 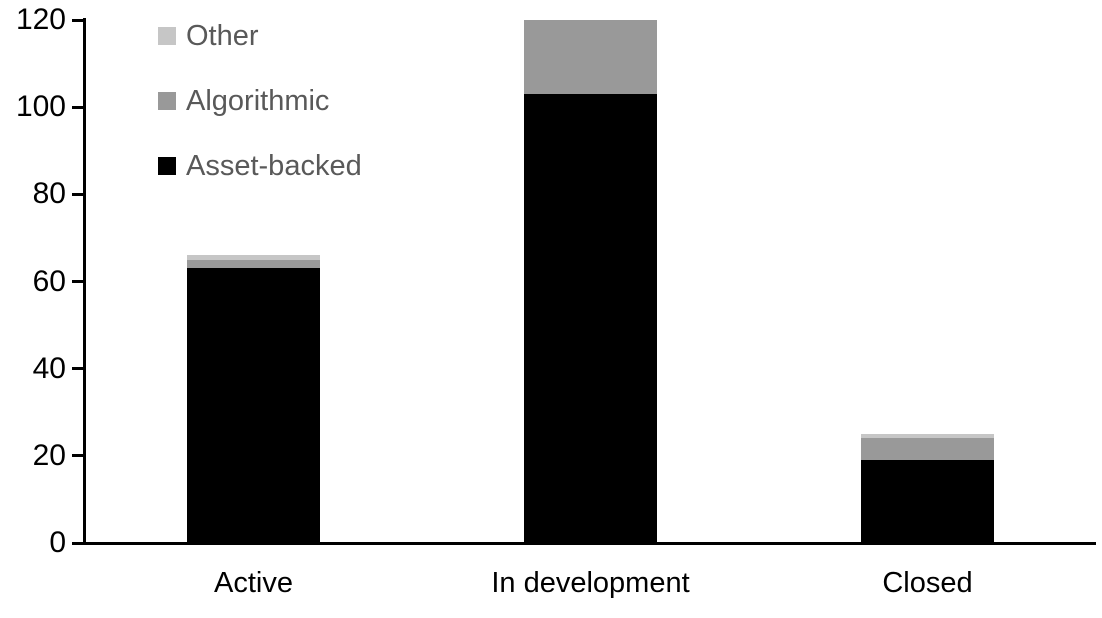 What do you see at coordinates (927, 436) in the screenshot?
I see `bar-segment-other-closed` at bounding box center [927, 436].